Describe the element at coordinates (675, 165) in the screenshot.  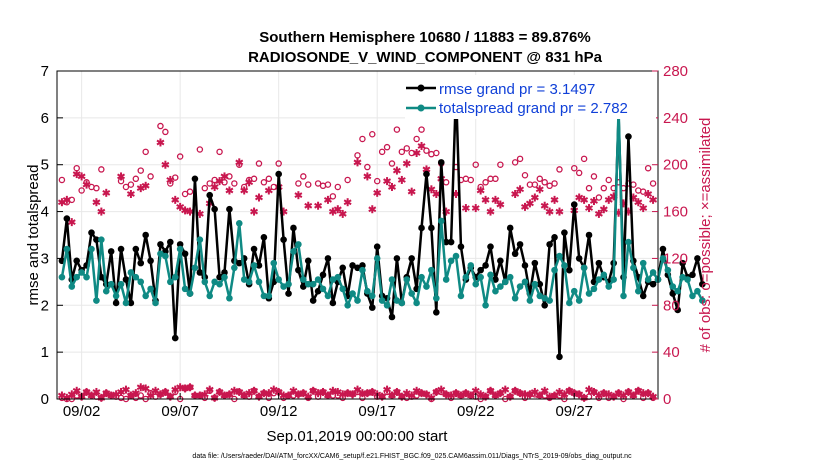
I see `y2-tick-label: 200` at that location.